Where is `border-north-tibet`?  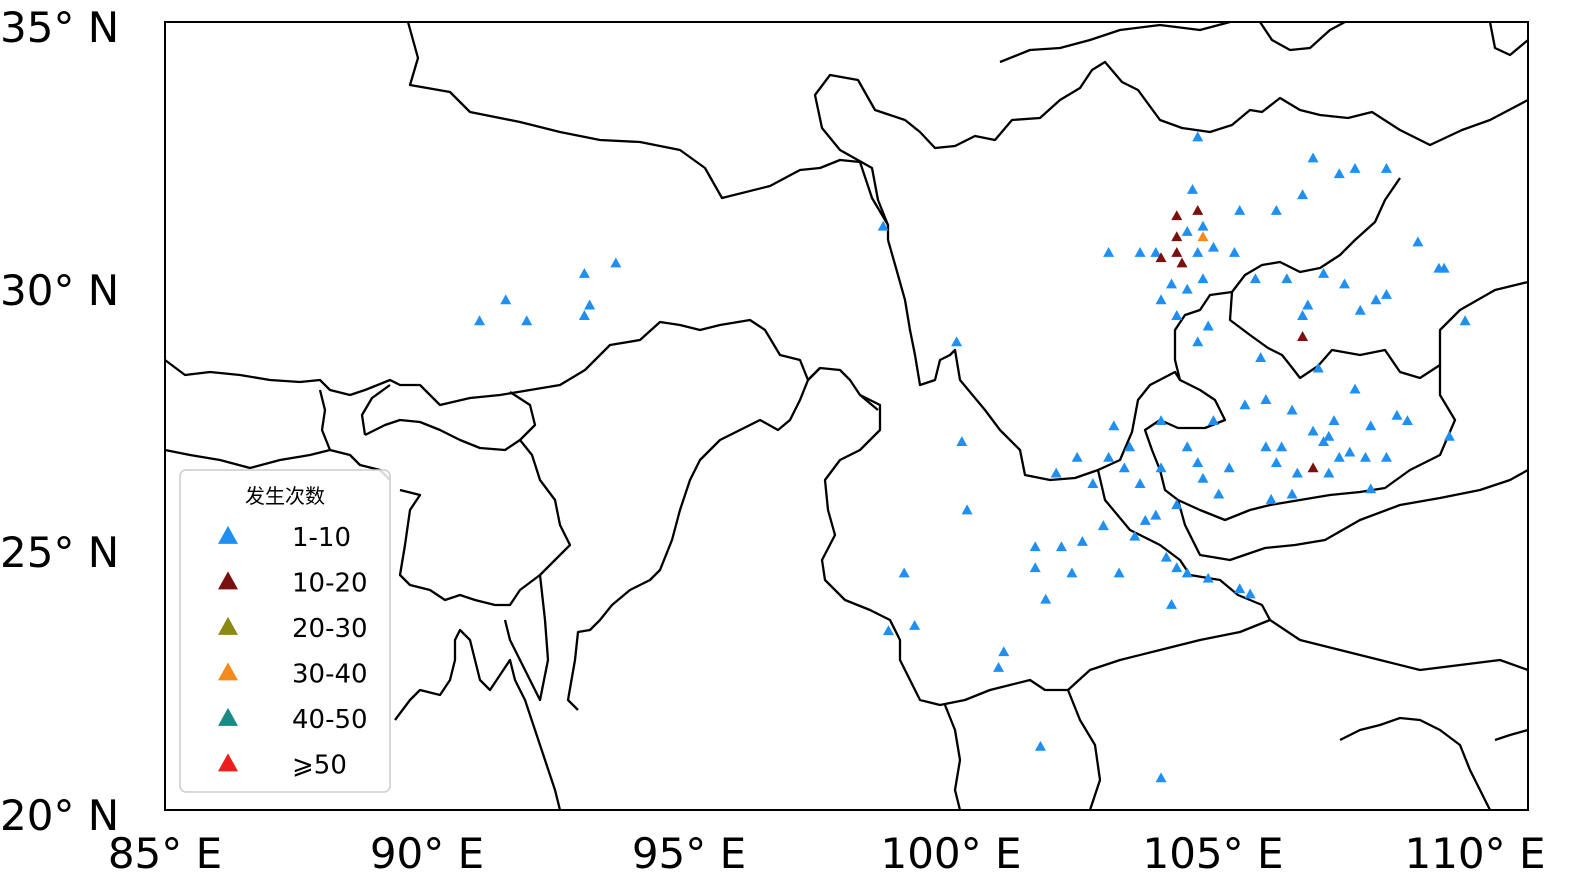 border-north-tibet is located at coordinates (648, 130).